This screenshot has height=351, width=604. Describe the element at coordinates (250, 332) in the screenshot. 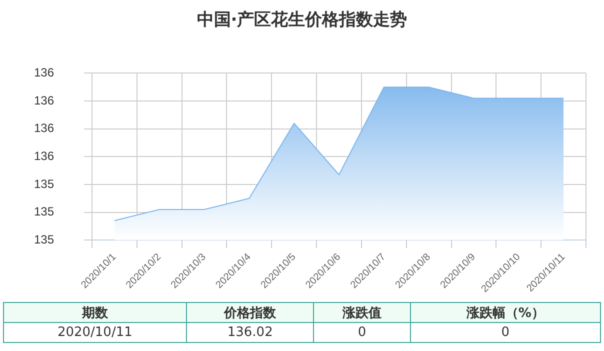

I see `text: 136.02` at that location.